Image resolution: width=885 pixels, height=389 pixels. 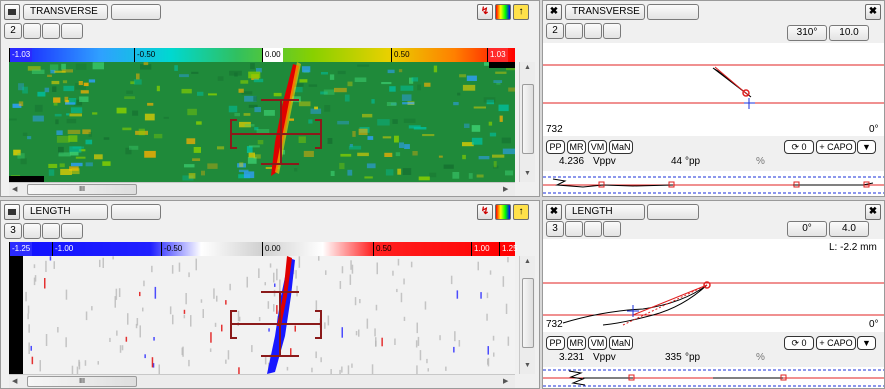 I want to click on length-readout: L: -2.2 mm, so click(x=853, y=247).